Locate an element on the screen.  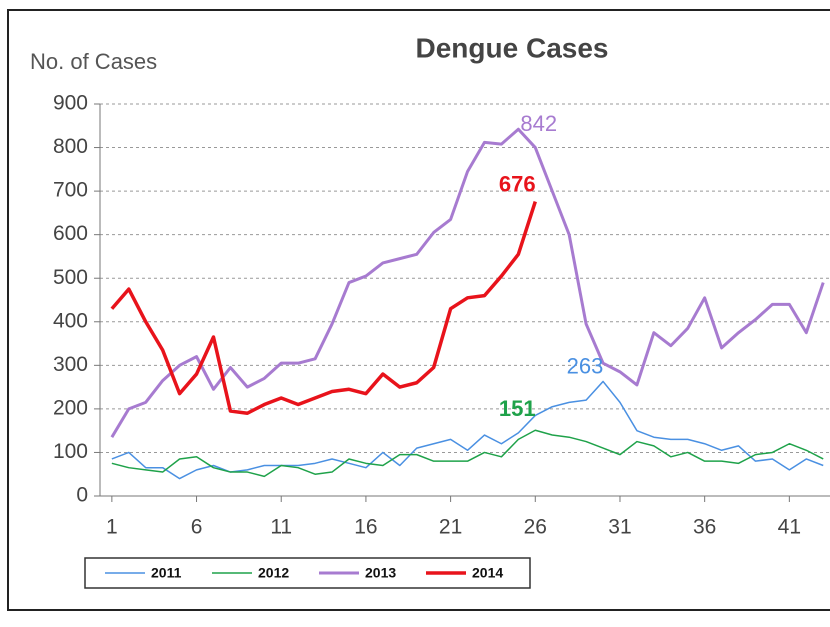
y-tick-label: 800 is located at coordinates (70, 146).